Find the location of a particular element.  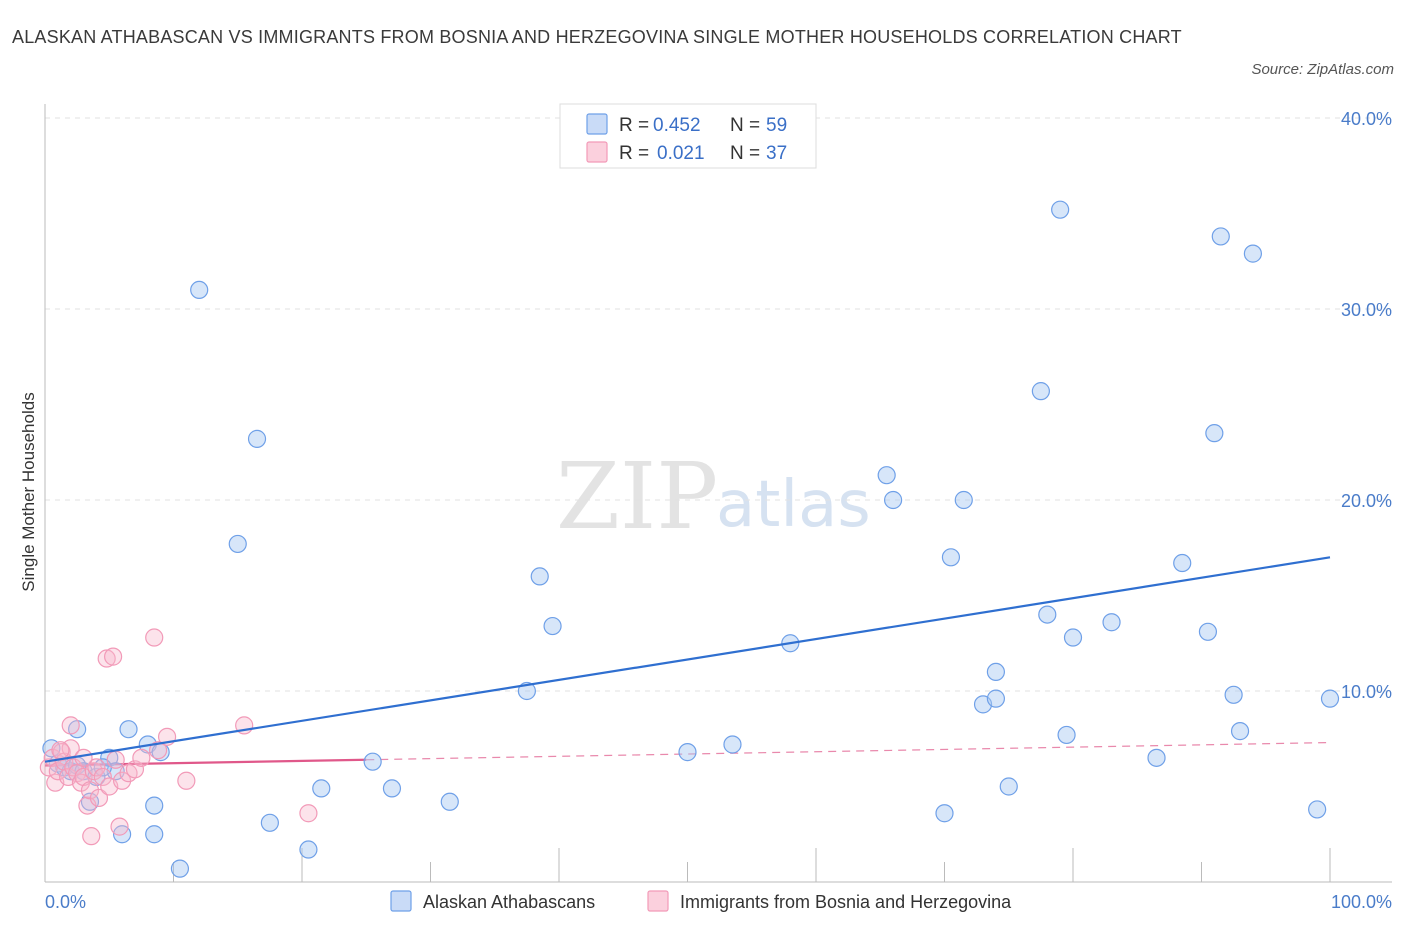

bottom-legend-label-1: Alaskan Athabascans is located at coordinates (509, 902).